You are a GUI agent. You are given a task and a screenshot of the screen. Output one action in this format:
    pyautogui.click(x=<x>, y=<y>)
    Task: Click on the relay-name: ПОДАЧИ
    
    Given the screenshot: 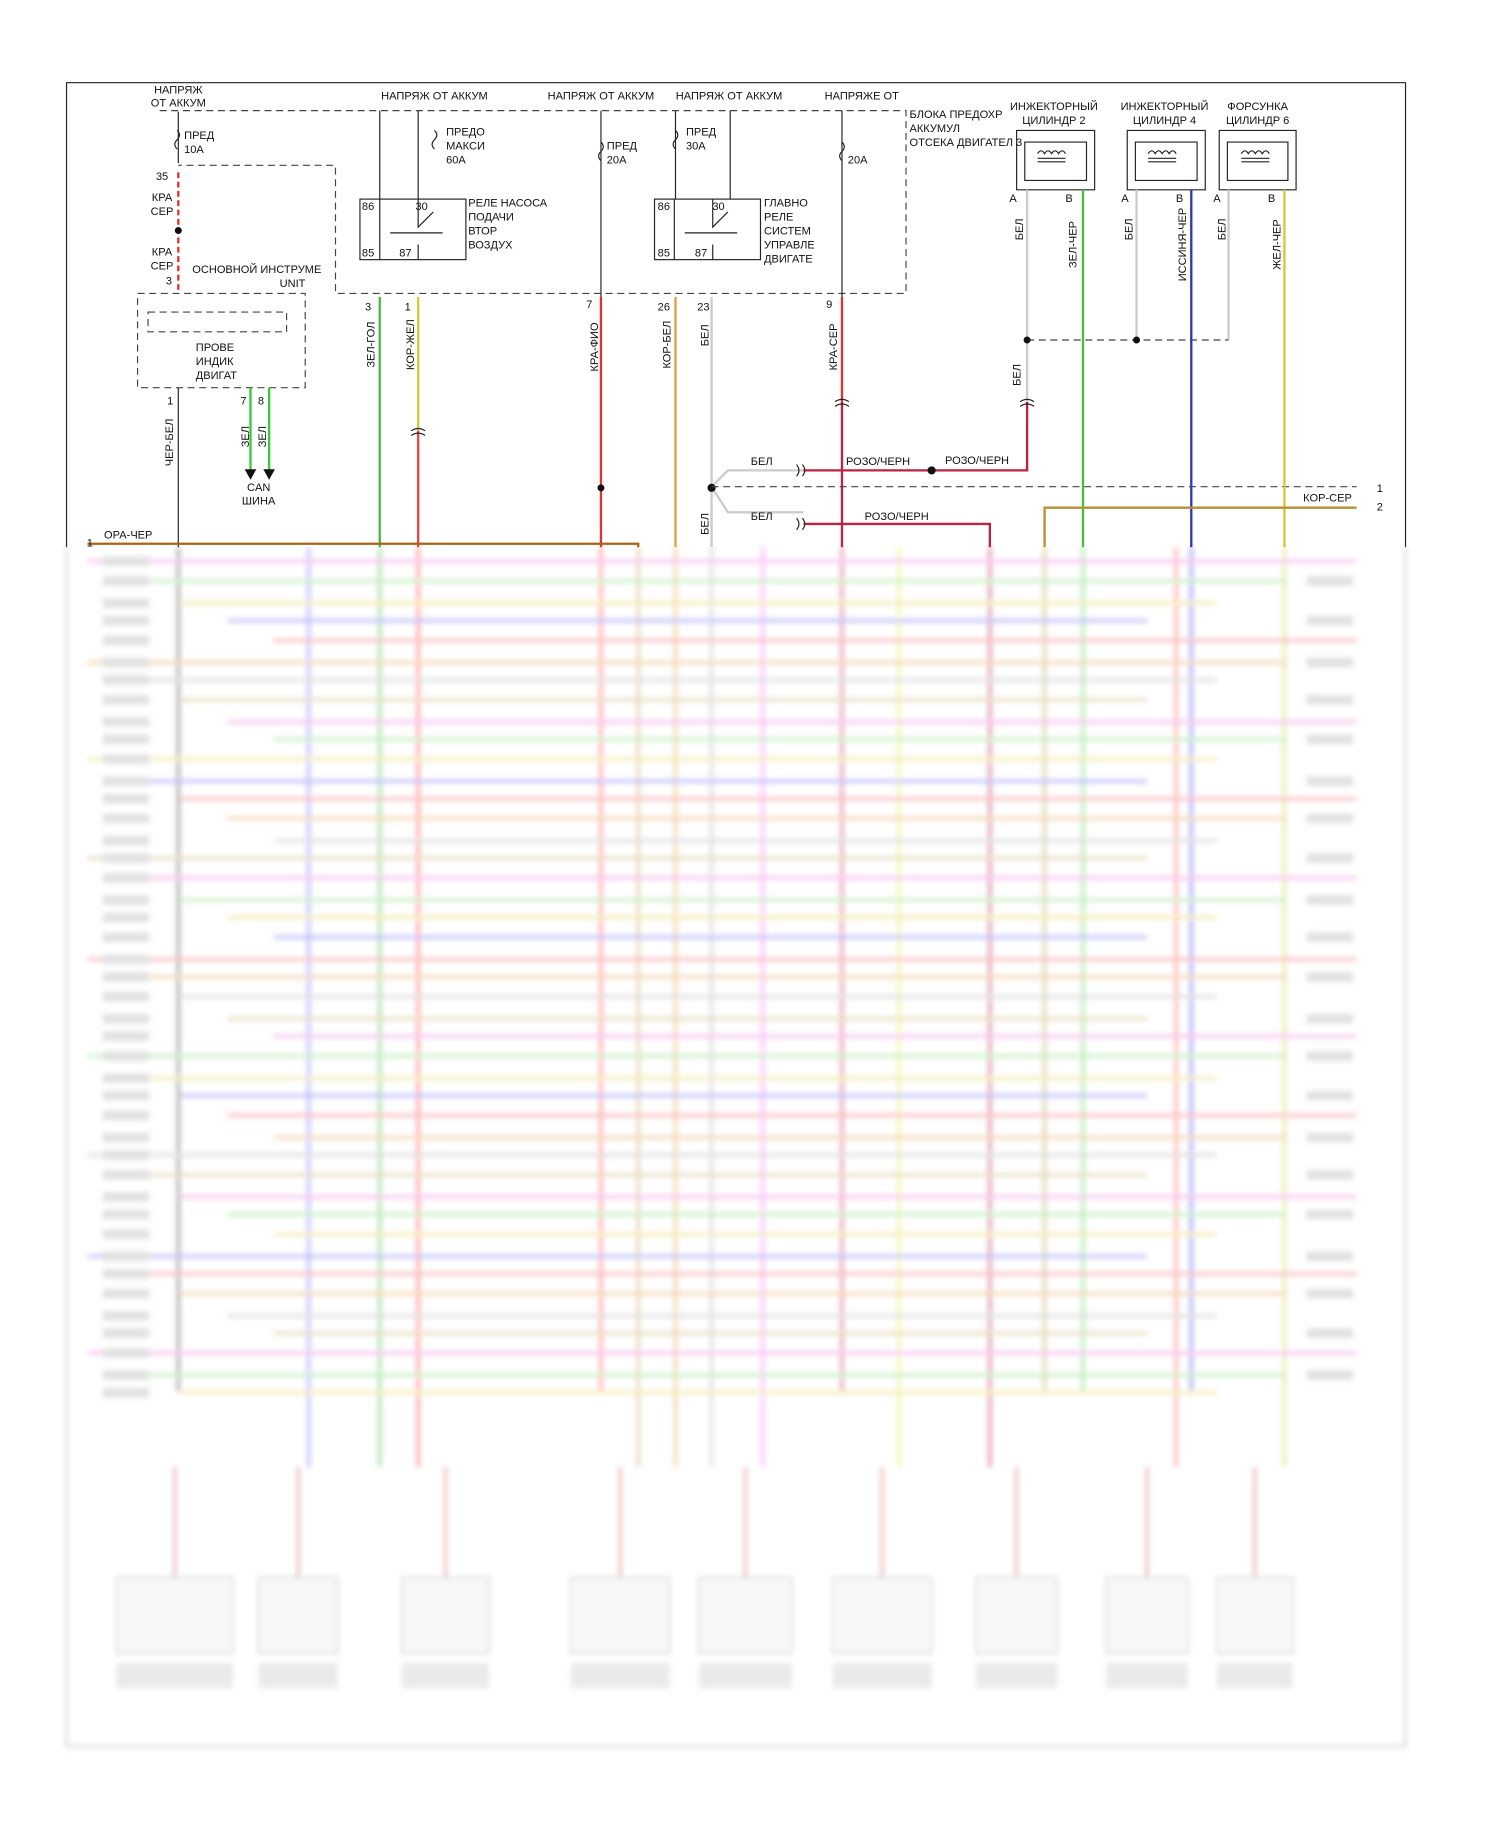 What is the action you would take?
    pyautogui.click(x=491, y=218)
    